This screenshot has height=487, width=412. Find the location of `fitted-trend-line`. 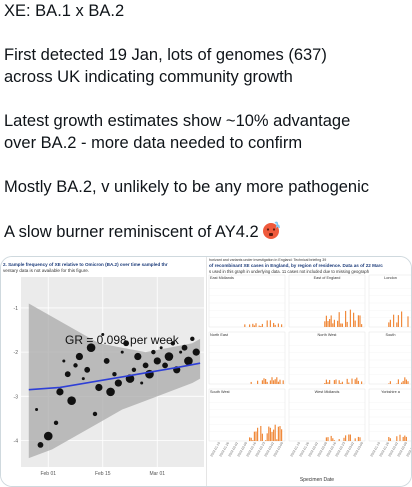

fitted-trend-line is located at coordinates (114, 376).